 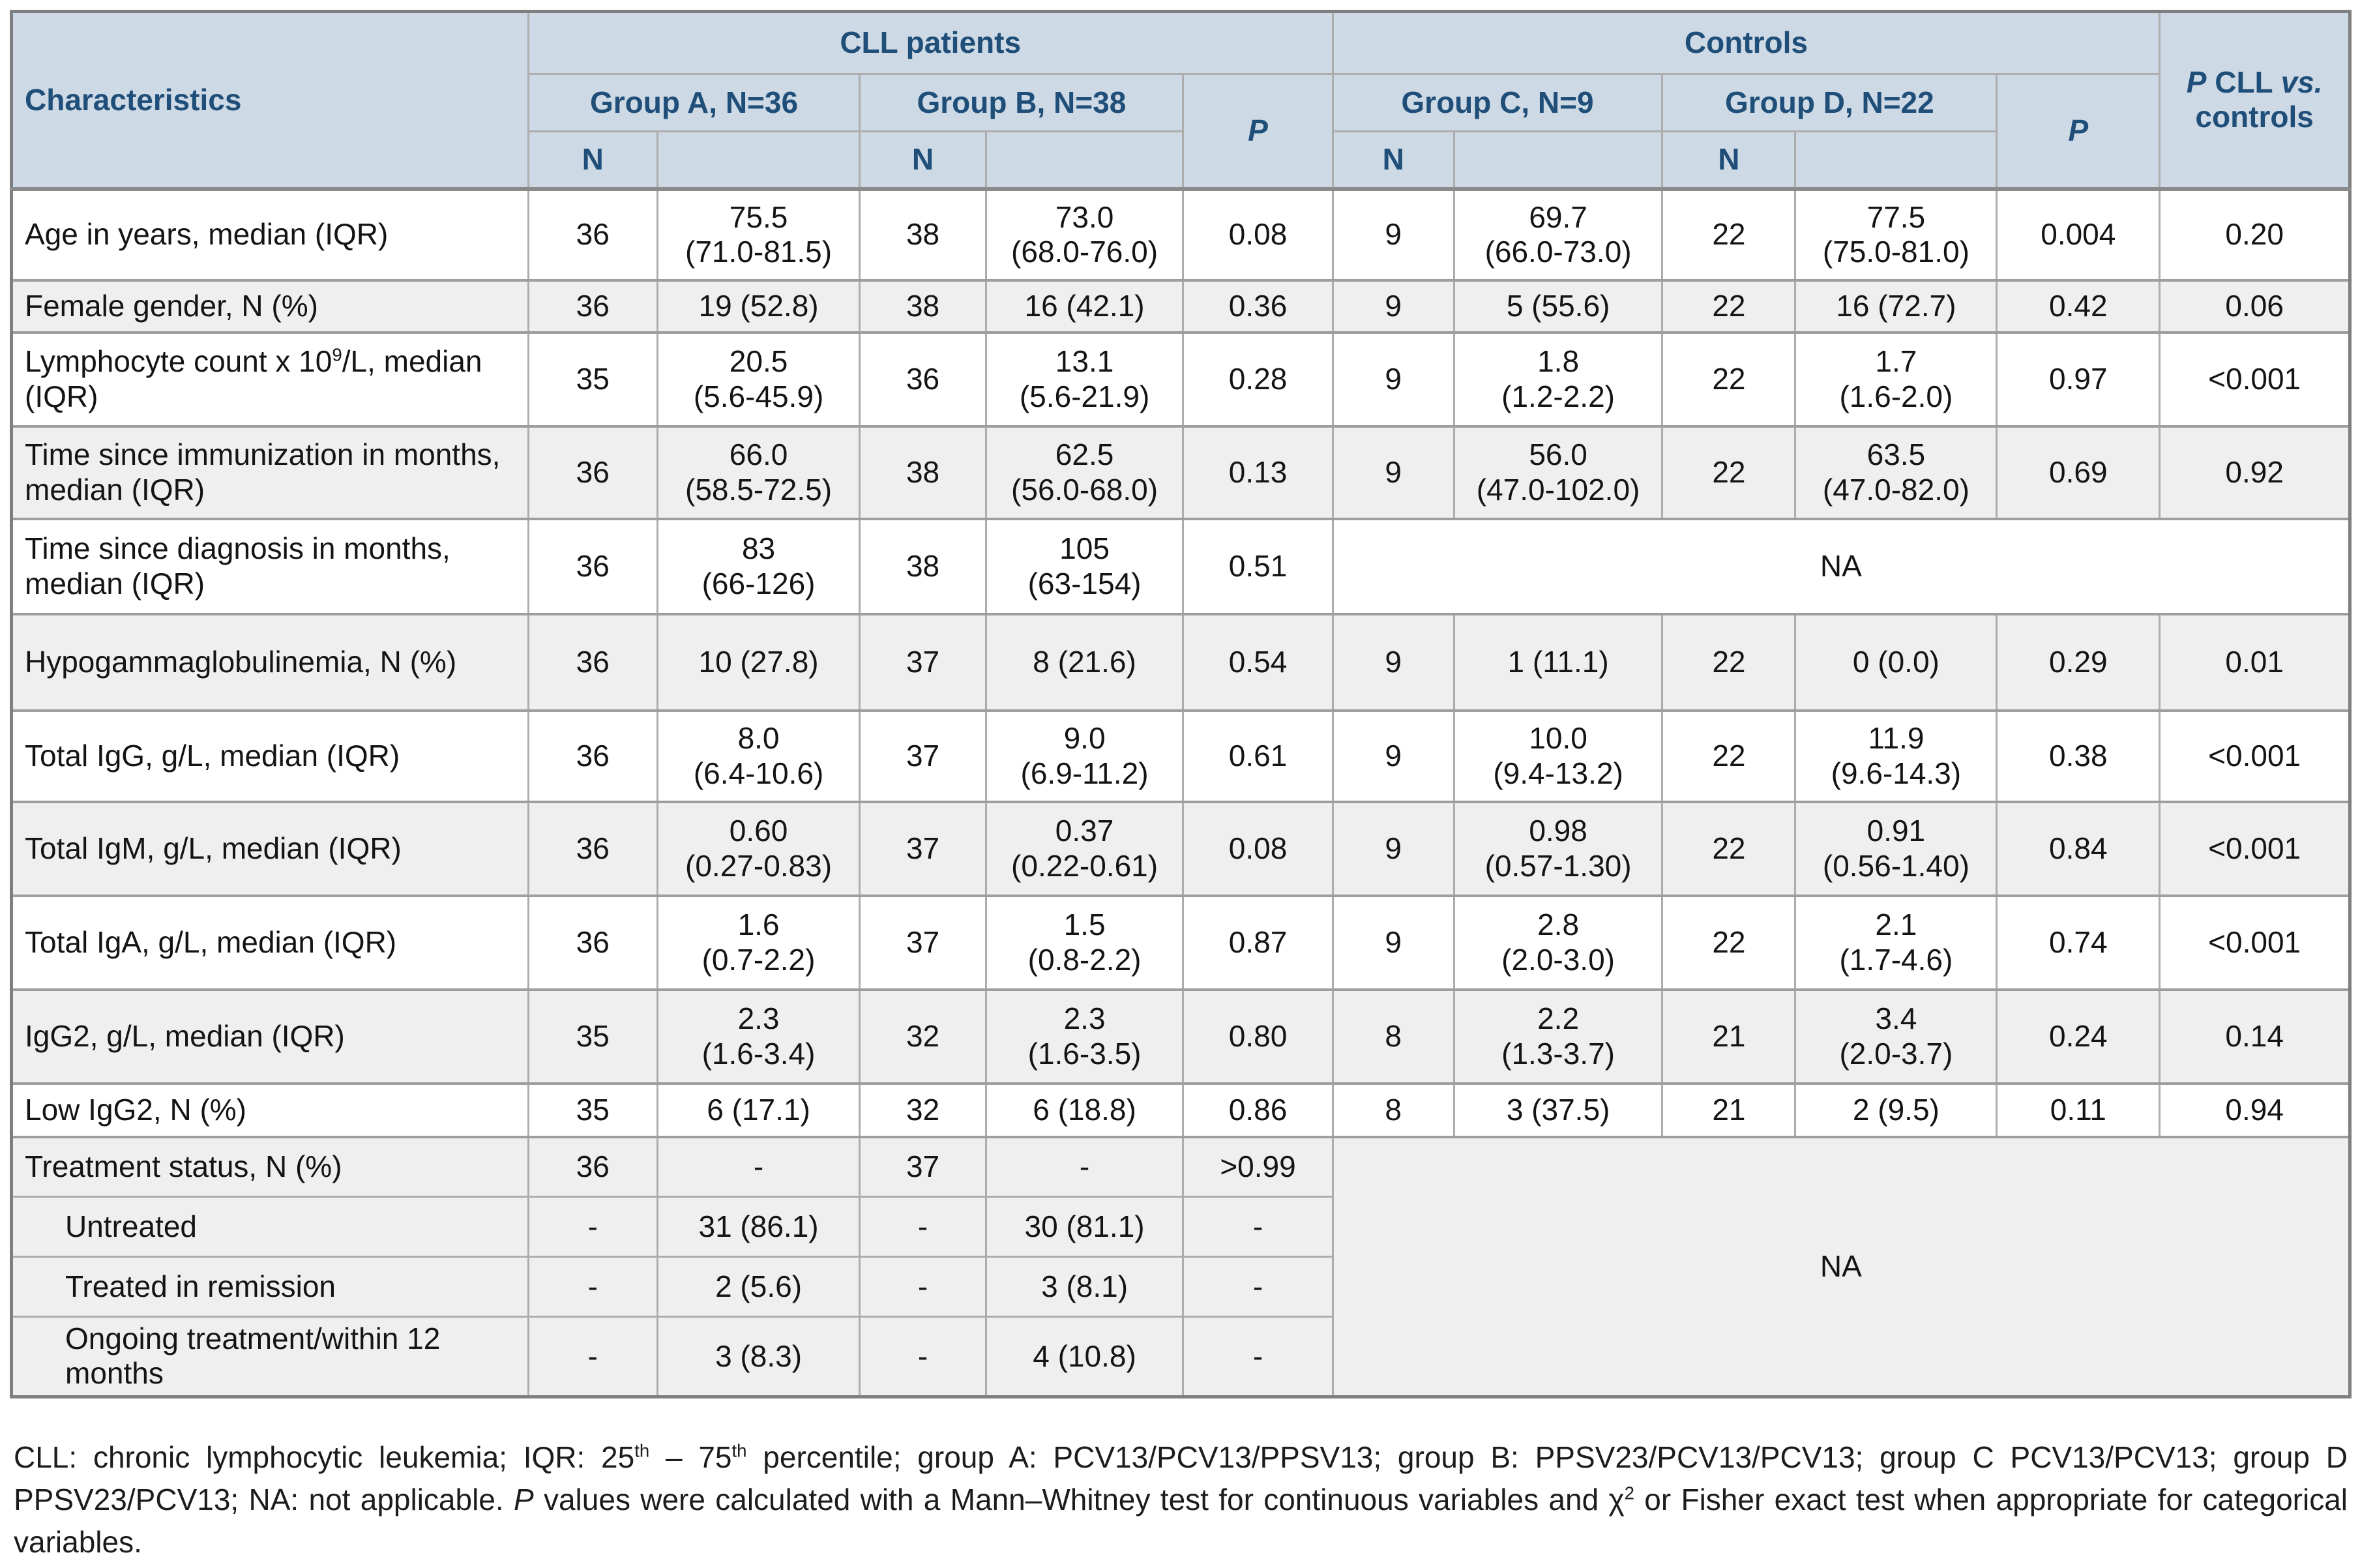 What do you see at coordinates (694, 103) in the screenshot?
I see `group-a-header: Group A, N=36` at bounding box center [694, 103].